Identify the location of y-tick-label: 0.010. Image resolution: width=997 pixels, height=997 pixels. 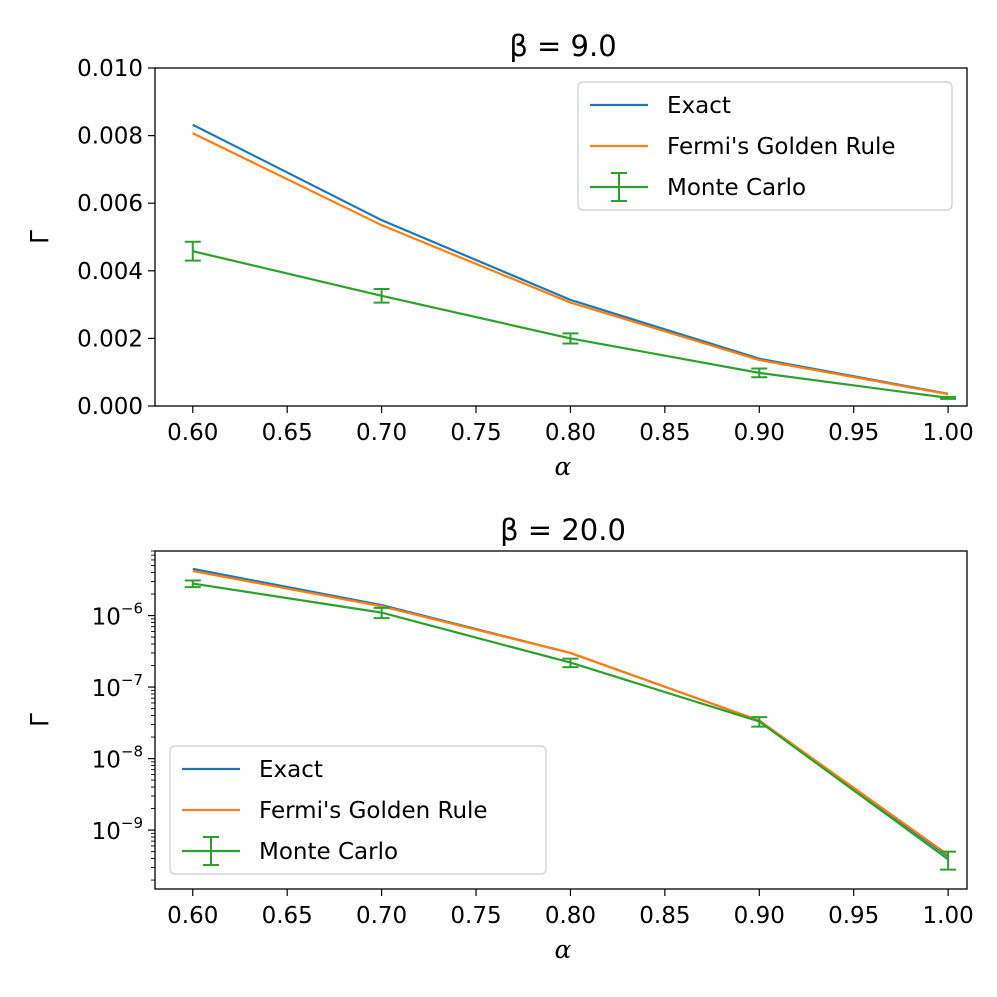
(110, 69).